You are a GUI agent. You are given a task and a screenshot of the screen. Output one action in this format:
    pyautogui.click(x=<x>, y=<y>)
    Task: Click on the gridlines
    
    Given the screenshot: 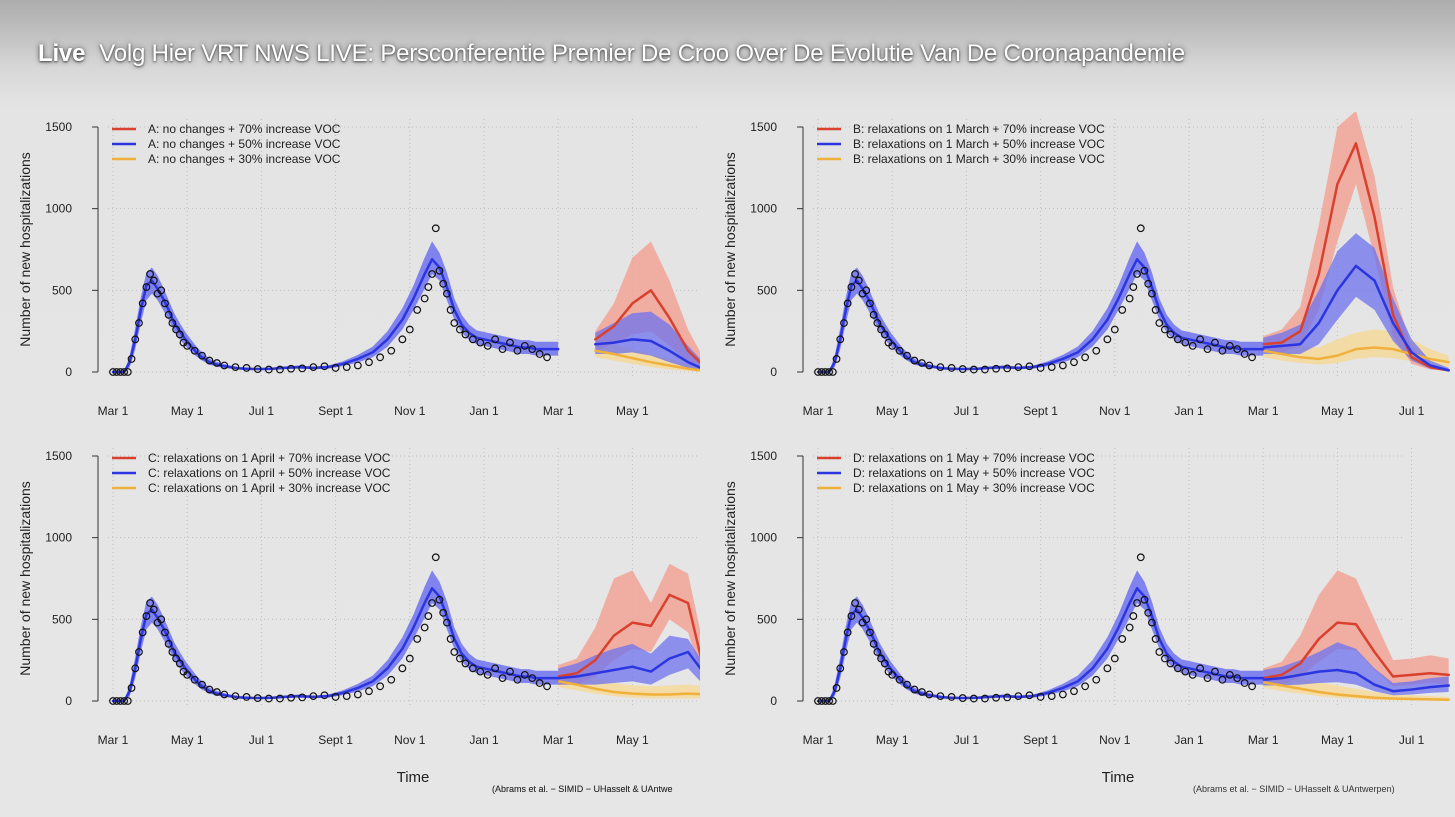 What is the action you would take?
    pyautogui.click(x=404, y=247)
    